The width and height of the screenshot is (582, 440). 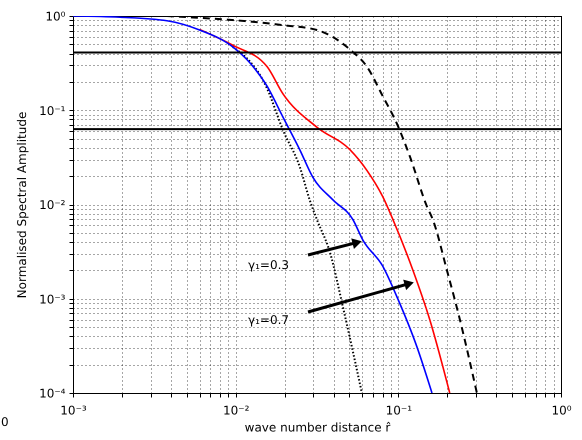 What do you see at coordinates (52, 111) in the screenshot?
I see `y-tick-label: 10⁻¹` at bounding box center [52, 111].